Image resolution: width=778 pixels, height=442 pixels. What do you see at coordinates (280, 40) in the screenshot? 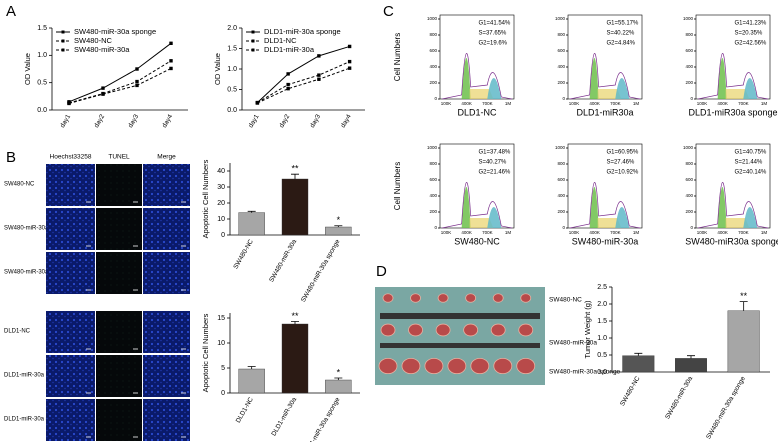
I see `legend-label: DLD1-NC` at bounding box center [280, 40].